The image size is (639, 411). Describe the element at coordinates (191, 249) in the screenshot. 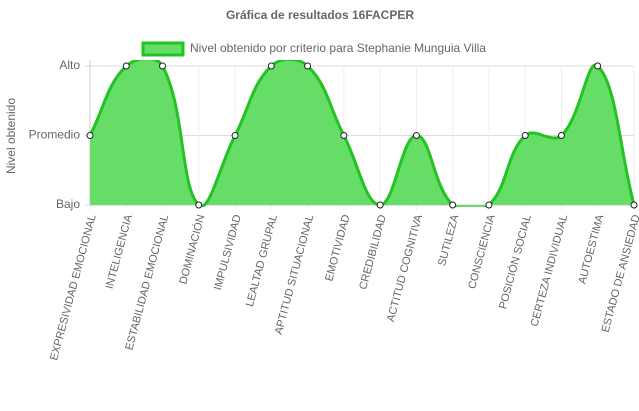

I see `x-tick-label: DOMINACIÓN` at that location.